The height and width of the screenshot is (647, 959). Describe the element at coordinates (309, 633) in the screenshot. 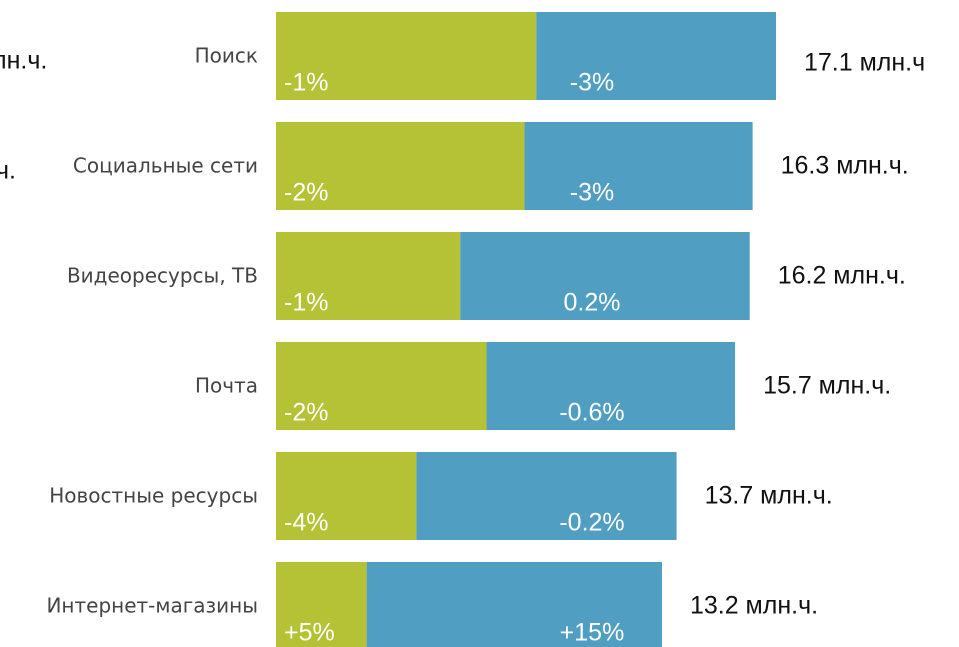

I see `change-label: +5%` at that location.